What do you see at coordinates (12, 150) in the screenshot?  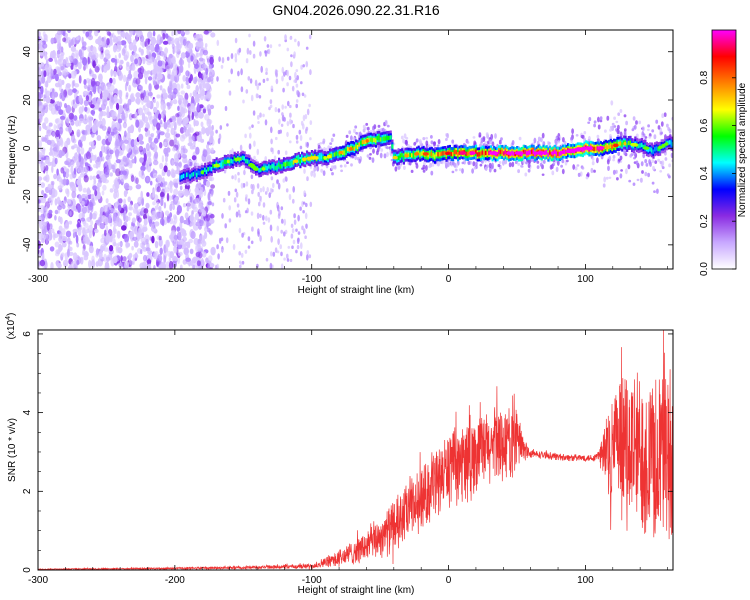 I see `spectrogram-y-axis-label: Frequency (Hz)` at bounding box center [12, 150].